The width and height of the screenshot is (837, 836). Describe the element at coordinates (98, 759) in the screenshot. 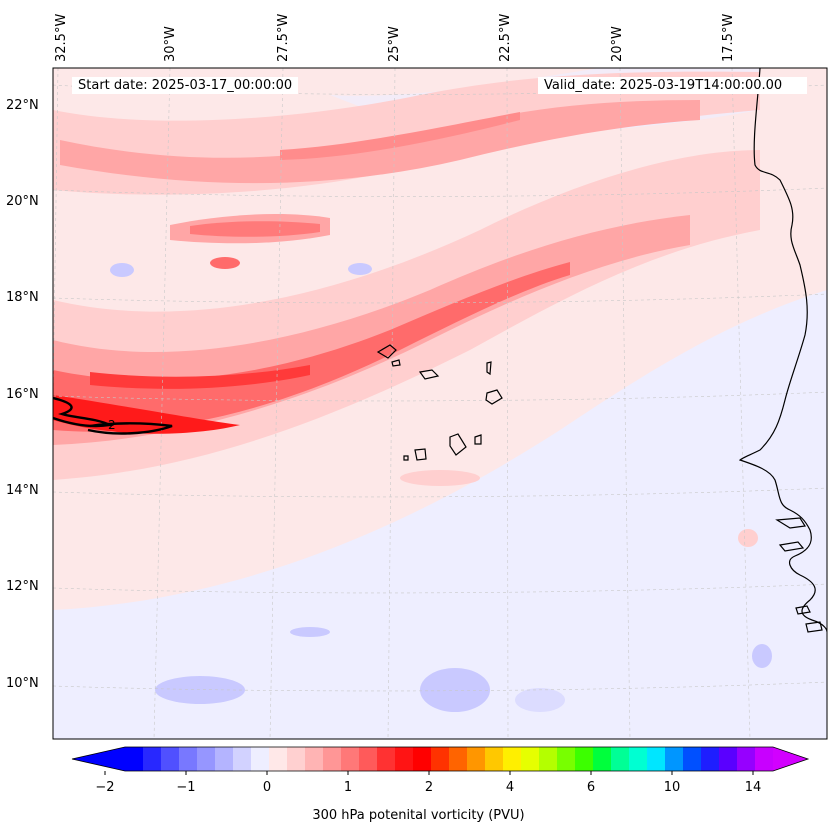

I see `colorbar-extend-min` at that location.